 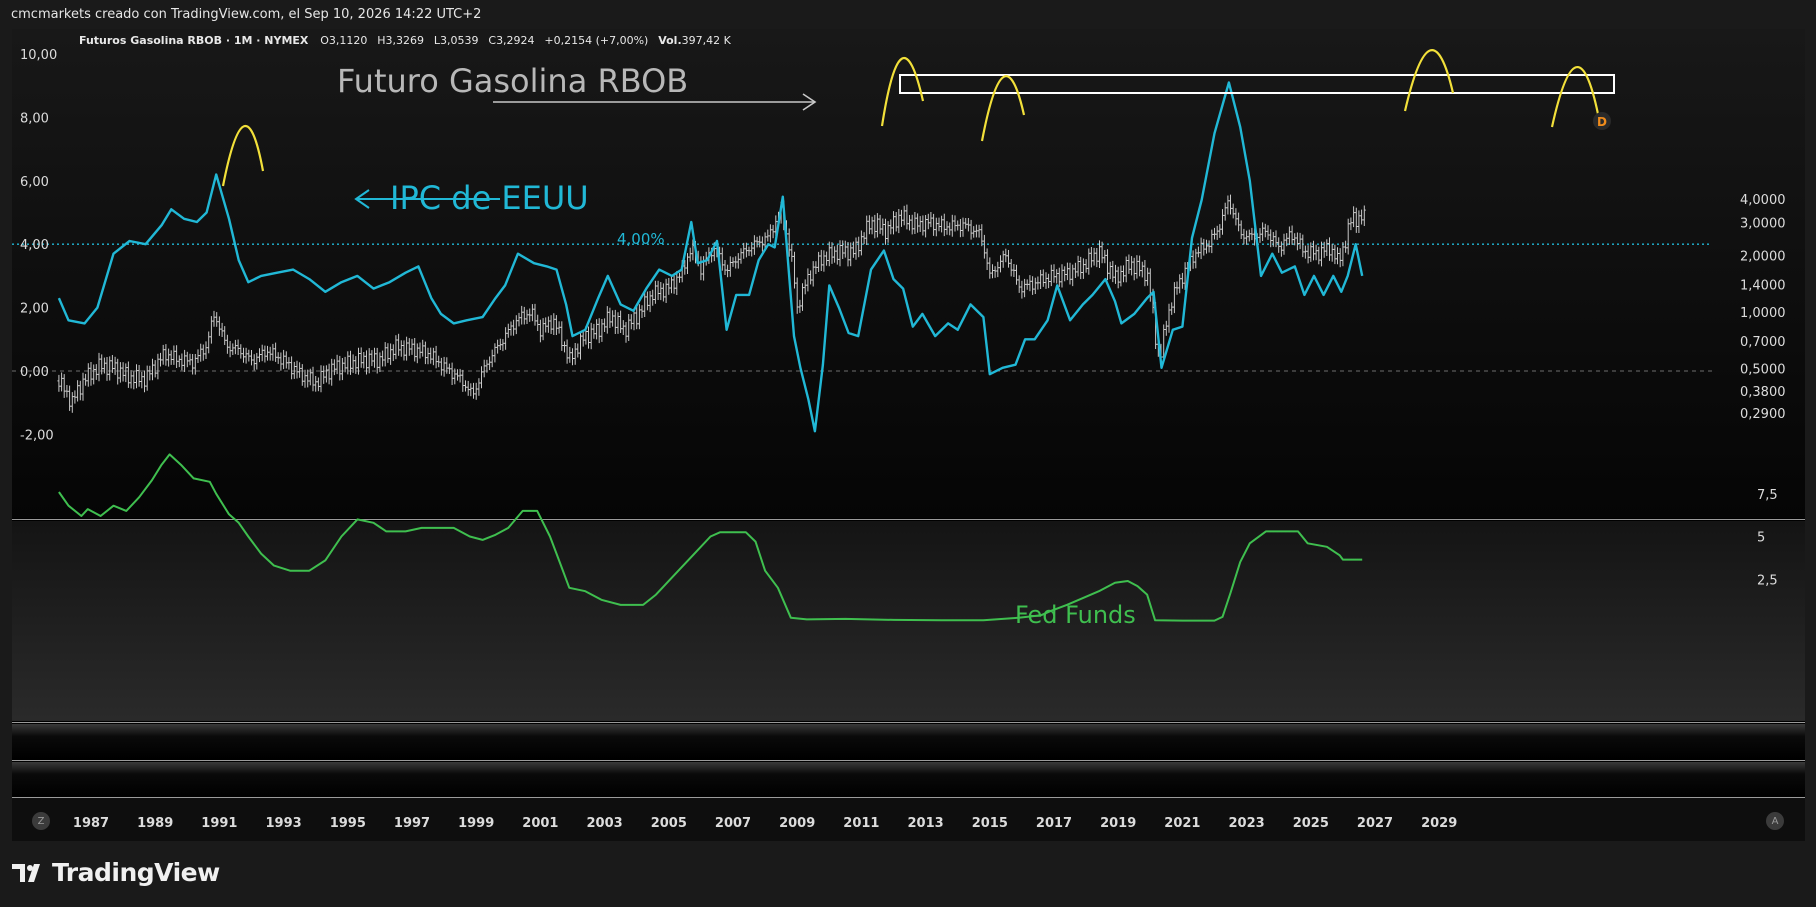 I want to click on top-arc-markers, so click(x=910, y=118).